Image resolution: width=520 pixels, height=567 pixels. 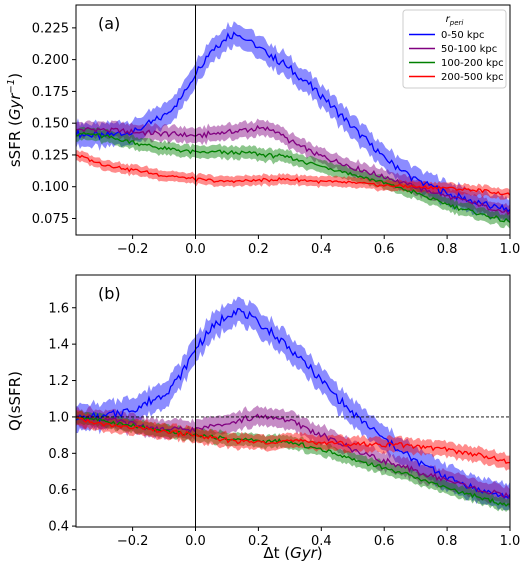 I want to click on legend-box, so click(x=454, y=49).